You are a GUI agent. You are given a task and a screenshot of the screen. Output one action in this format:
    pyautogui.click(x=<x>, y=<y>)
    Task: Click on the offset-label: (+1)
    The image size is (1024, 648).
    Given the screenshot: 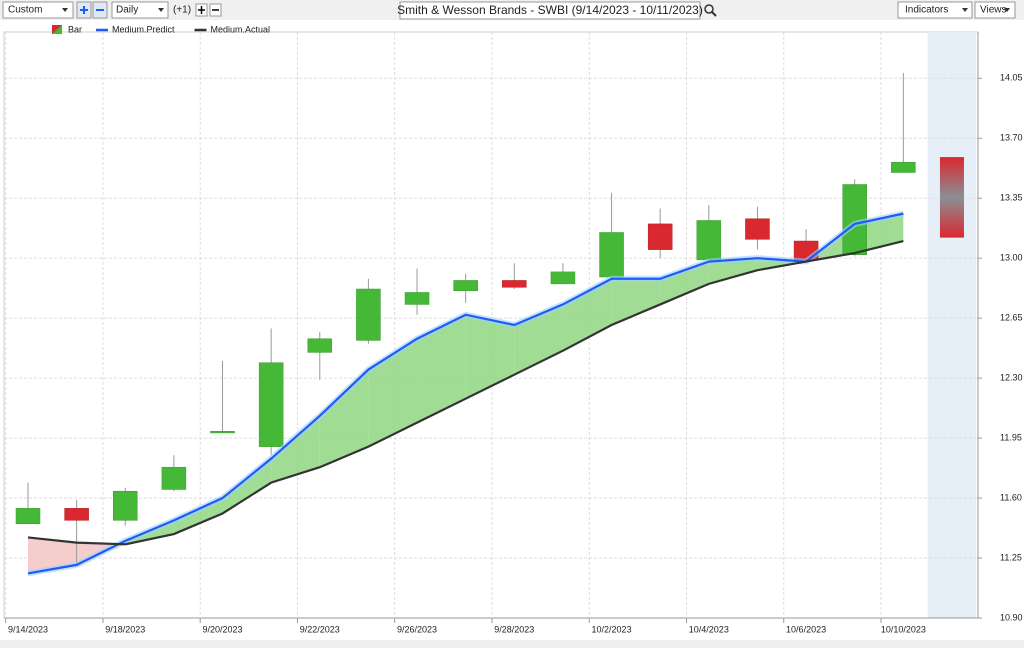 What is the action you would take?
    pyautogui.click(x=182, y=10)
    